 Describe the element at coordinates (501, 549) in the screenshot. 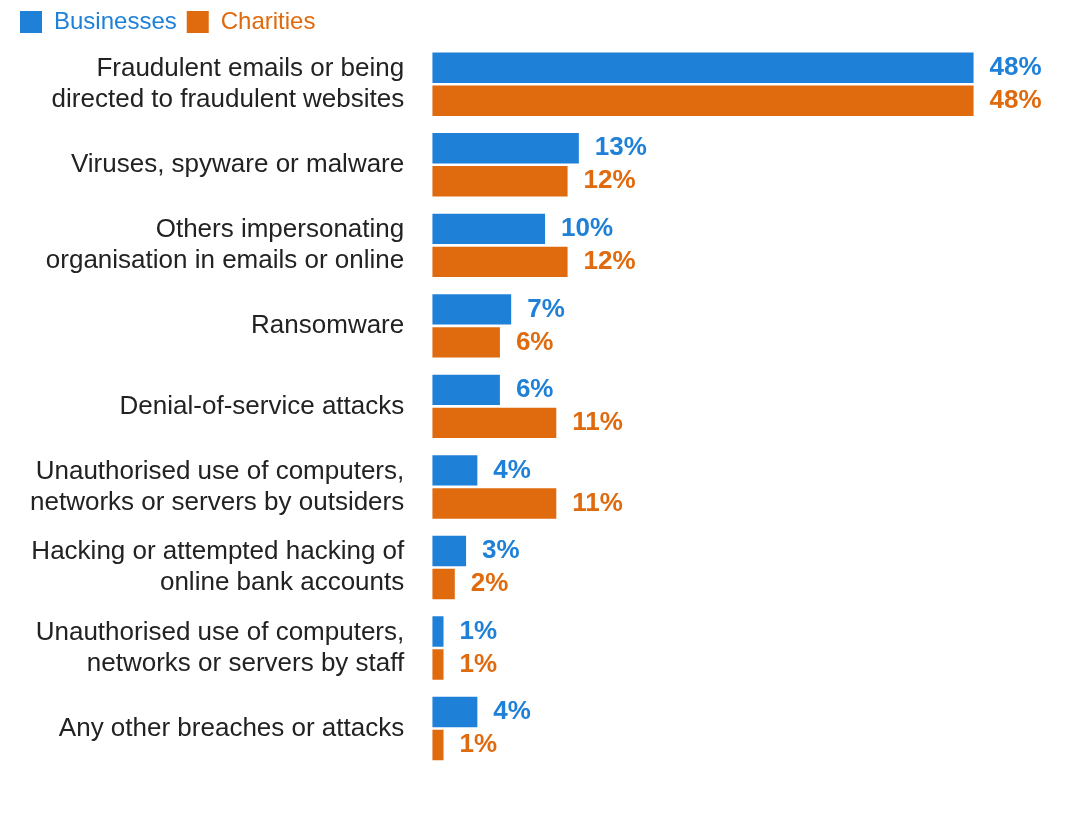

I see `data-label: 3%` at that location.